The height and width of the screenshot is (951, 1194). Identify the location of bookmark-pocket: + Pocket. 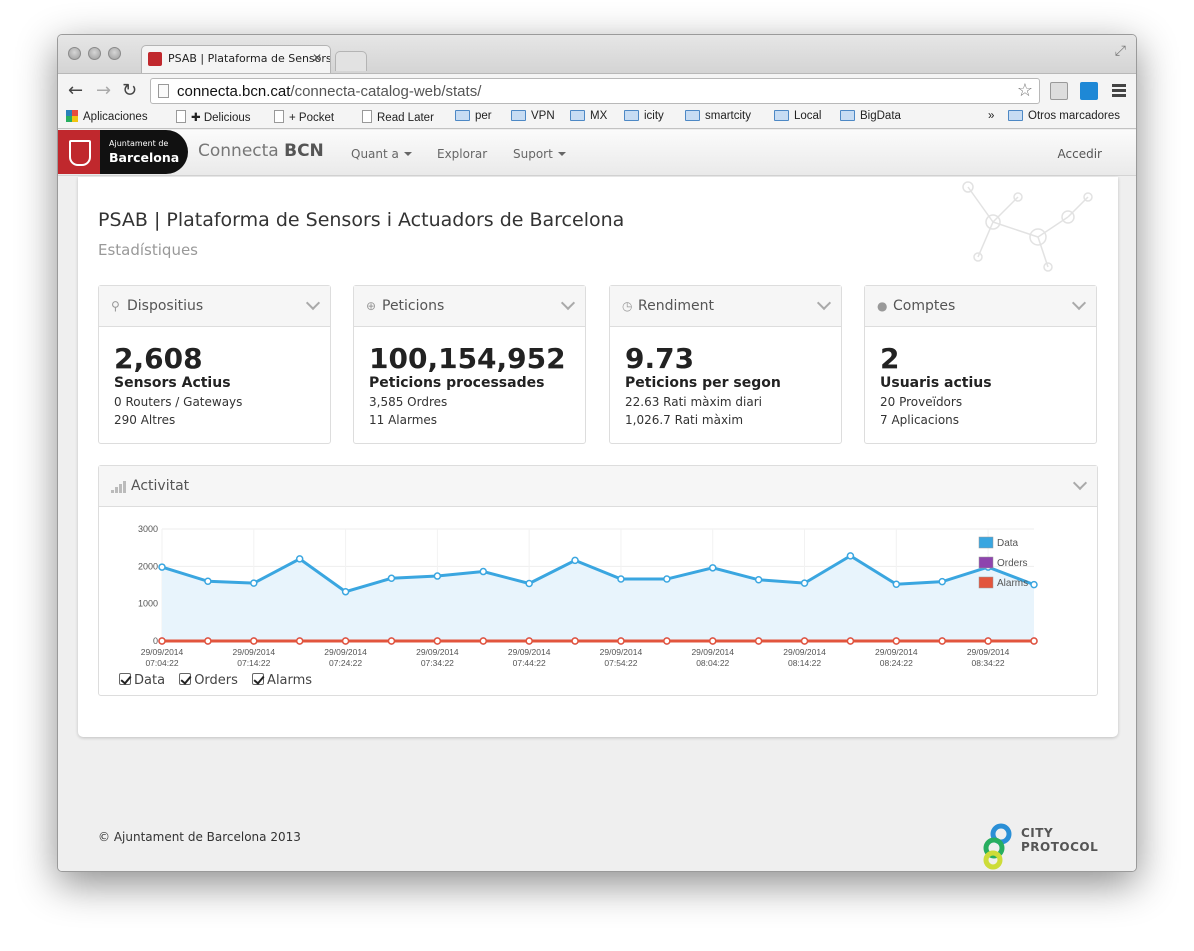
(304, 117).